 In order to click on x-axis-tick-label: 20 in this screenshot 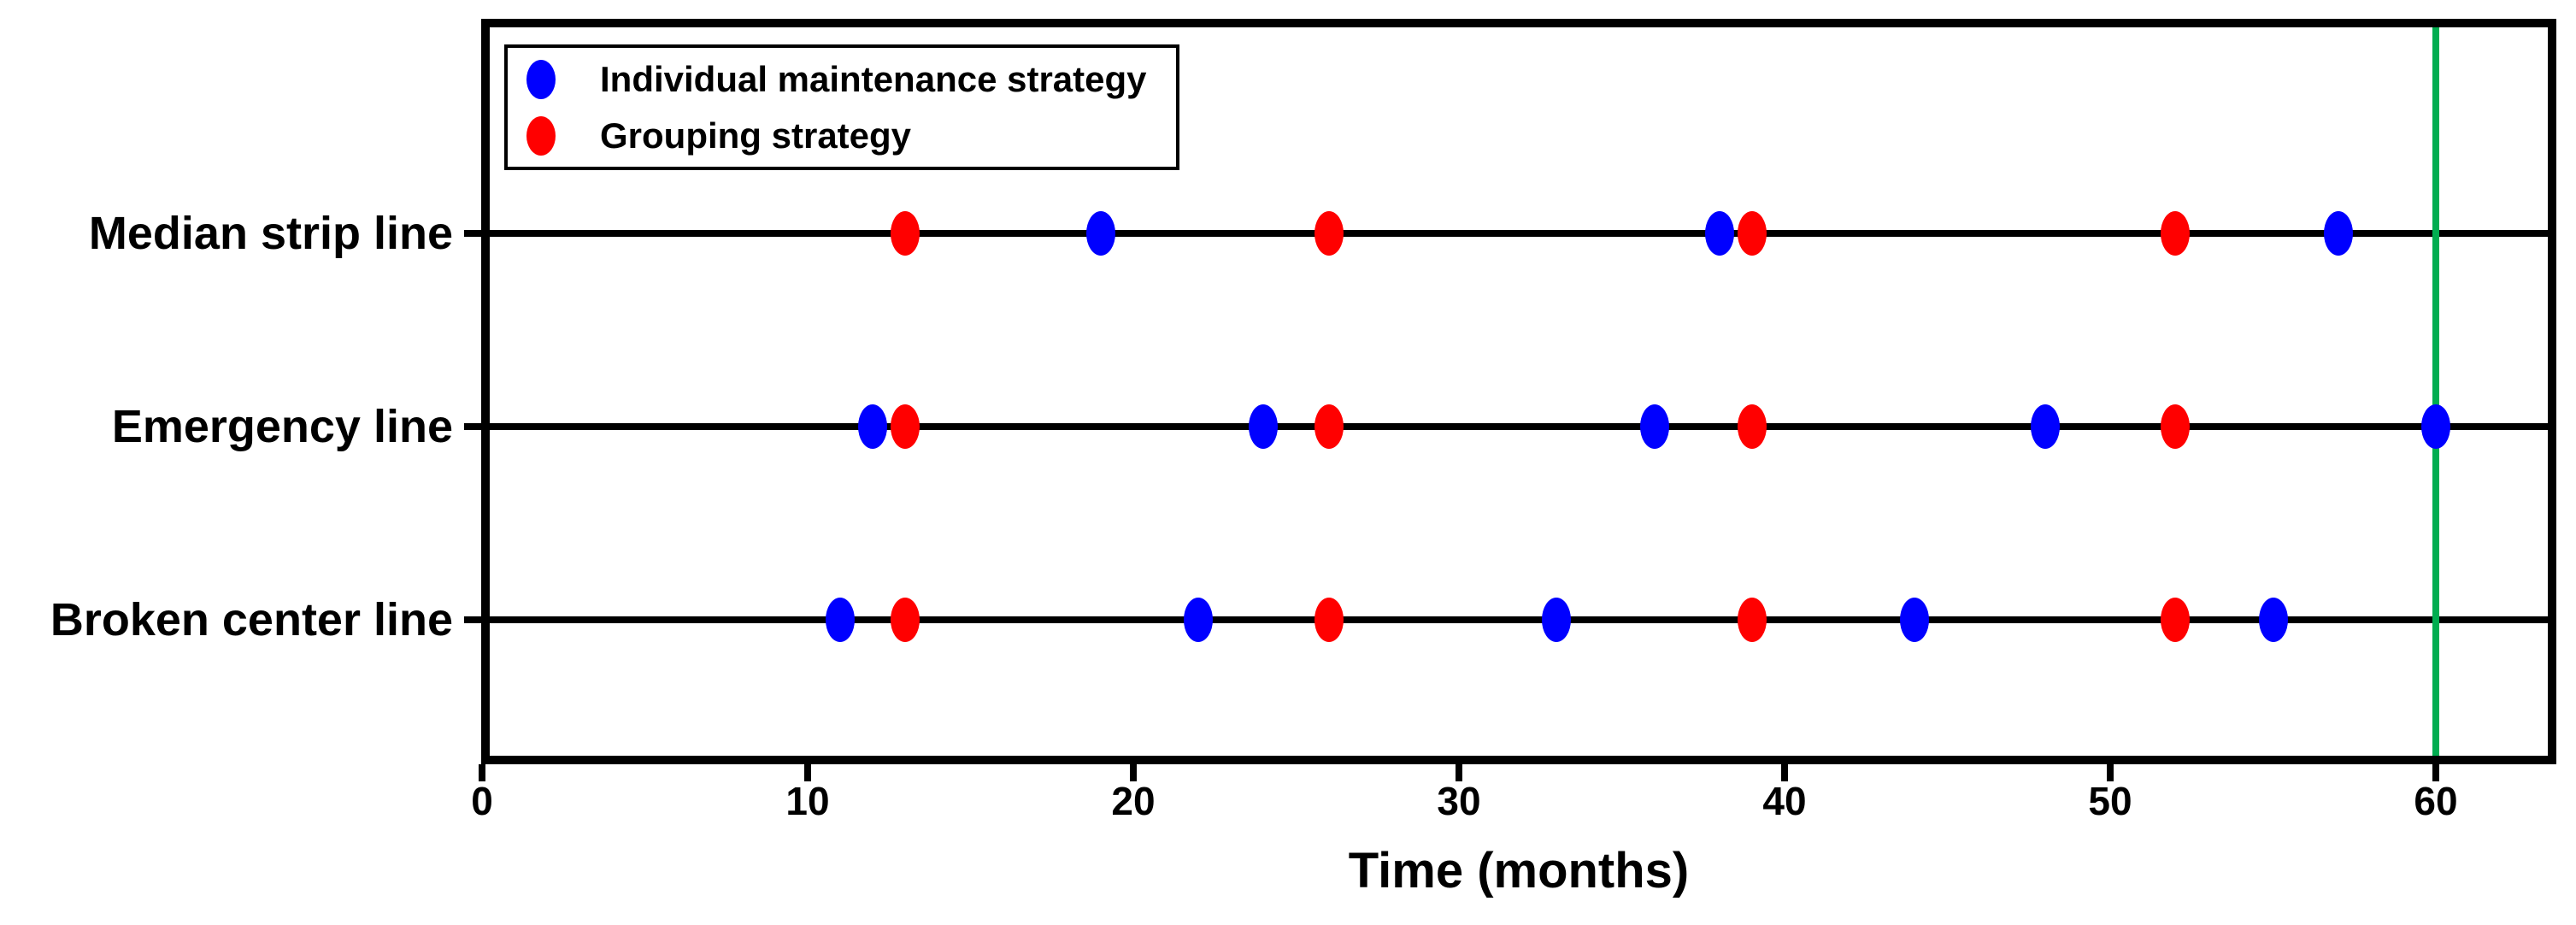, I will do `click(1133, 801)`.